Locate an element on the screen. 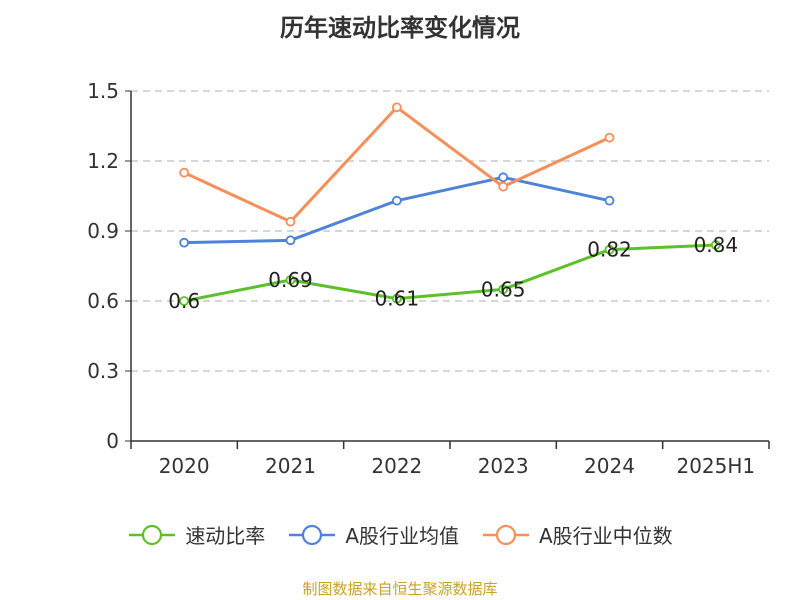  legend-label: A股行业均值 is located at coordinates (402, 536).